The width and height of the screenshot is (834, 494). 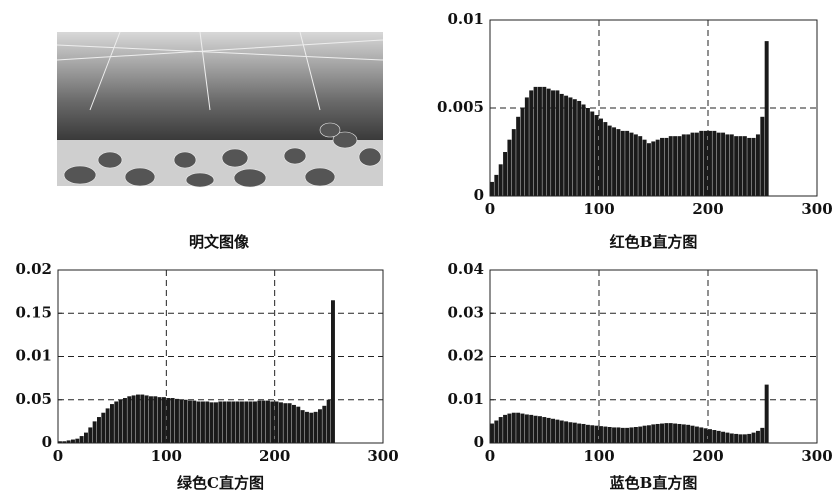 What do you see at coordinates (274, 456) in the screenshot?
I see `x-tick-label: 200` at bounding box center [274, 456].